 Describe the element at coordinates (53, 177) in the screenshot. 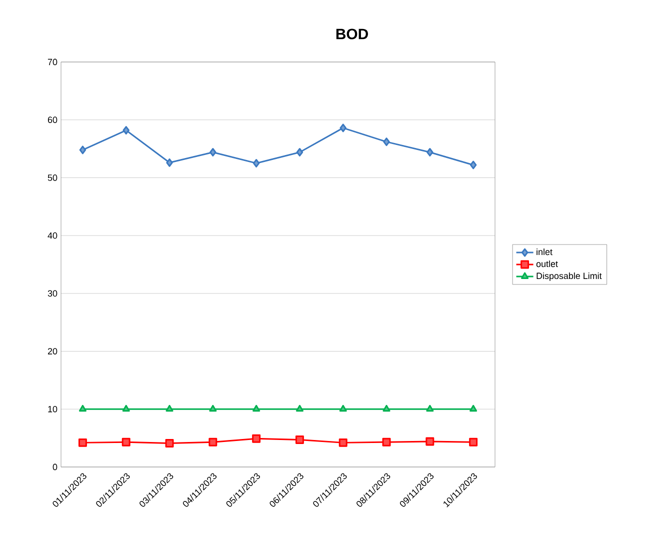

I see `y-tick-label: 50` at that location.